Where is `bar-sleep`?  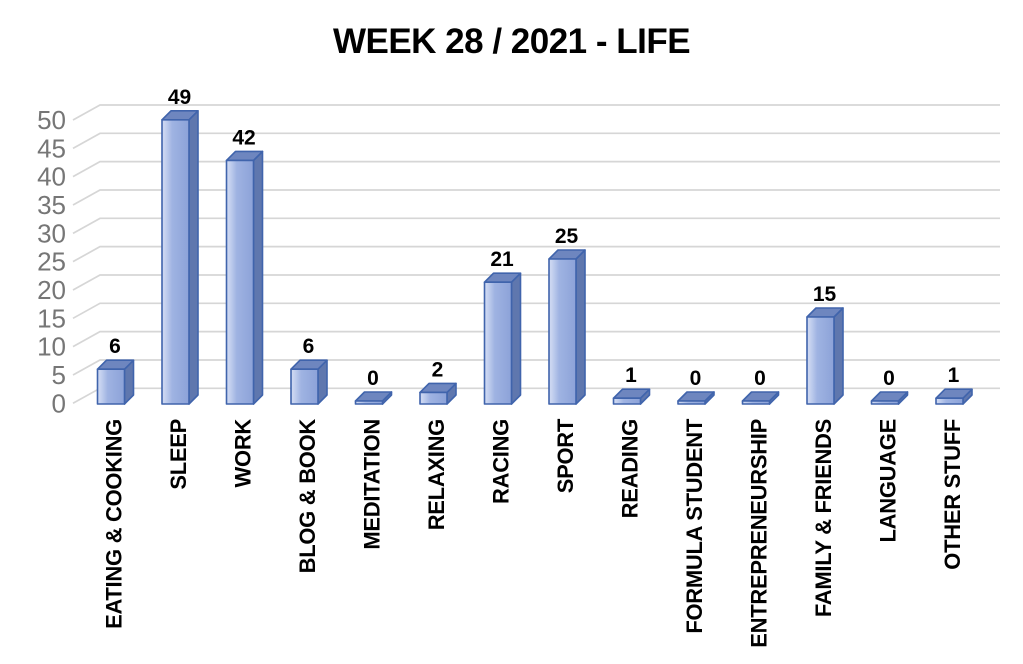
bar-sleep is located at coordinates (180, 257).